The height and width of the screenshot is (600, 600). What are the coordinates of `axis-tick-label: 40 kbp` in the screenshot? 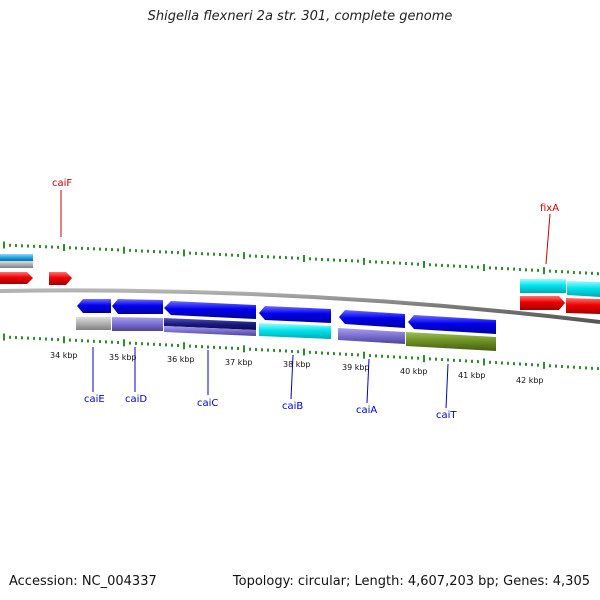 It's located at (414, 371).